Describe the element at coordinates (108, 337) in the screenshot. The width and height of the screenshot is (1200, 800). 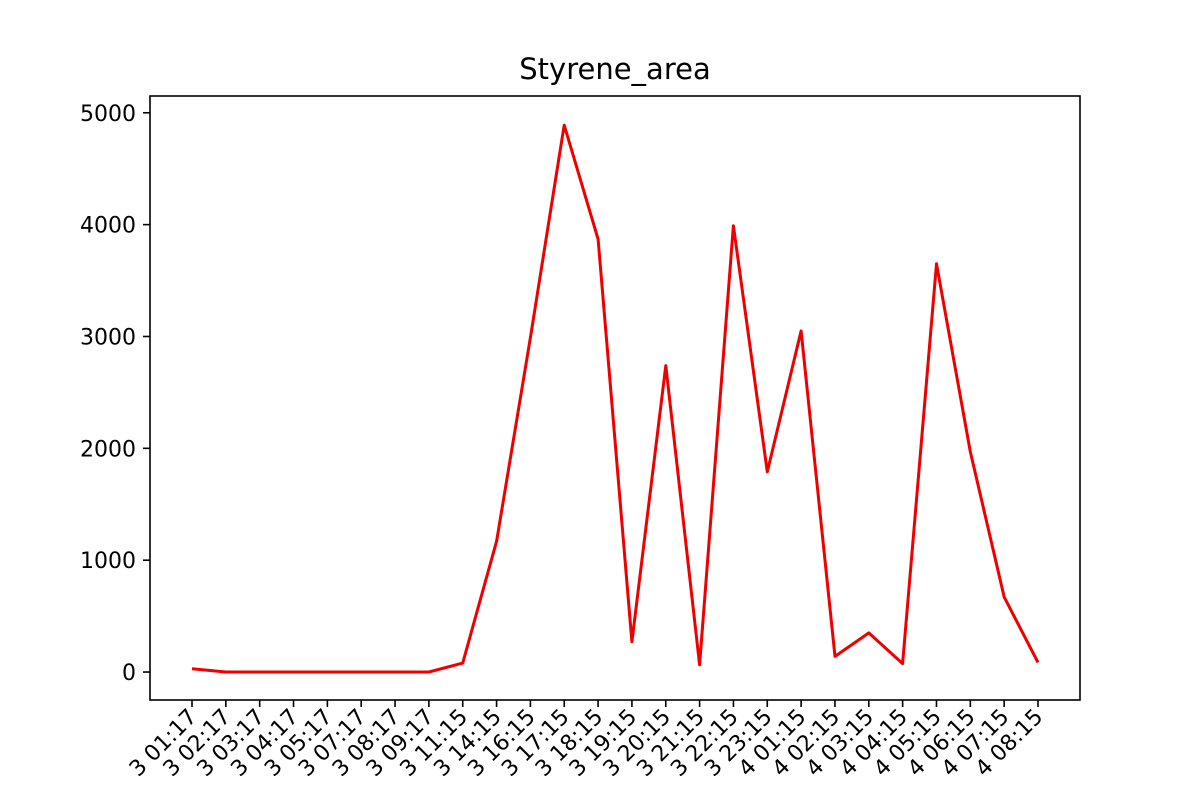
I see `y-tick-label: 3000` at that location.